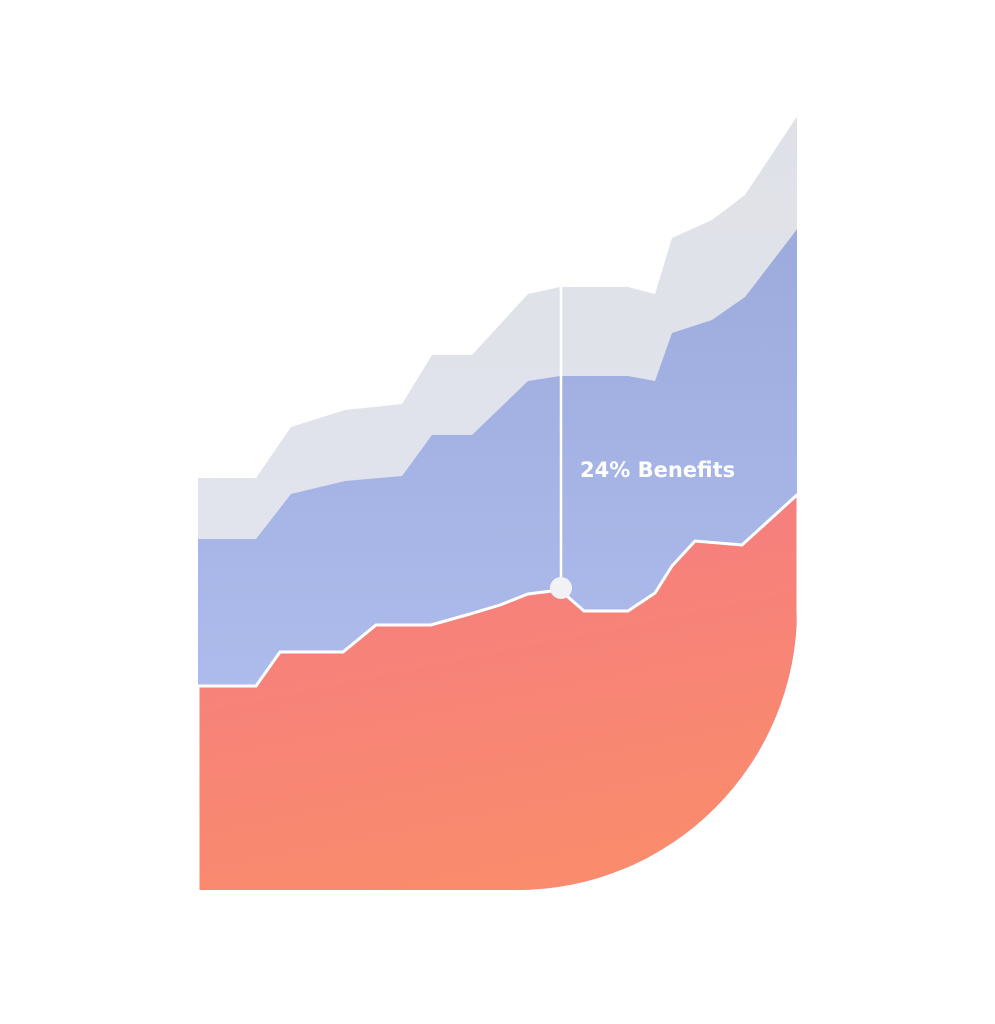  Describe the element at coordinates (657, 470) in the screenshot. I see `callout-label: 24% Benefits` at that location.